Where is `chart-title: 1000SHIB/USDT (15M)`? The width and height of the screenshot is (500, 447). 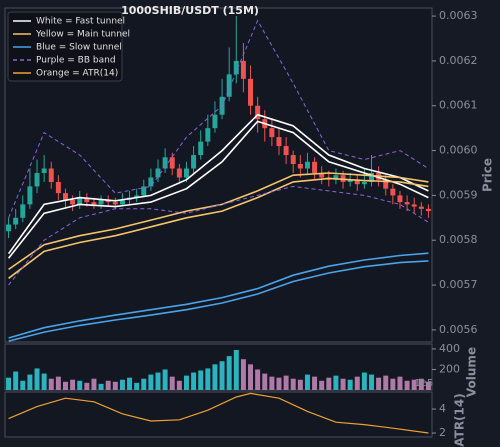
chart-title: 1000SHIB/USDT (15M) is located at coordinates (190, 10).